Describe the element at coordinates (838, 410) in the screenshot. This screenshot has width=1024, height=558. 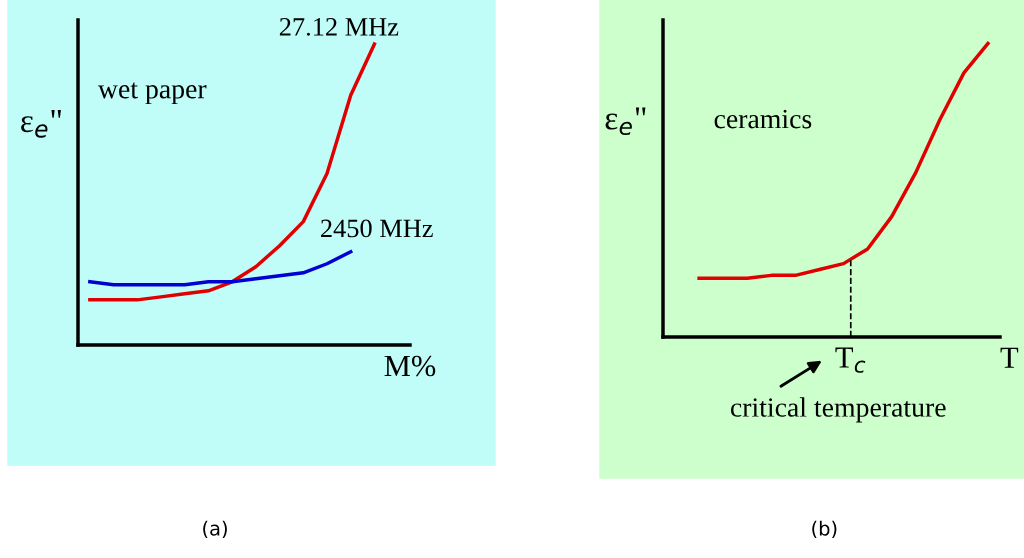
I see `text: critical temperature` at that location.